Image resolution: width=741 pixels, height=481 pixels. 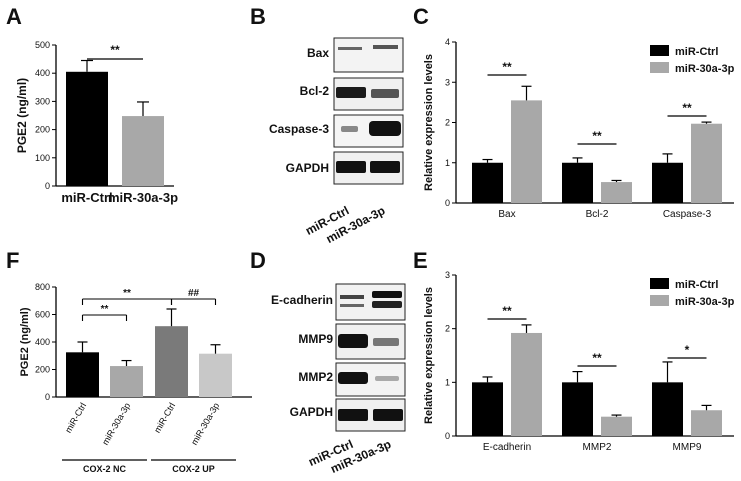 I want to click on group-label: COX-2 UP, so click(x=193, y=469).